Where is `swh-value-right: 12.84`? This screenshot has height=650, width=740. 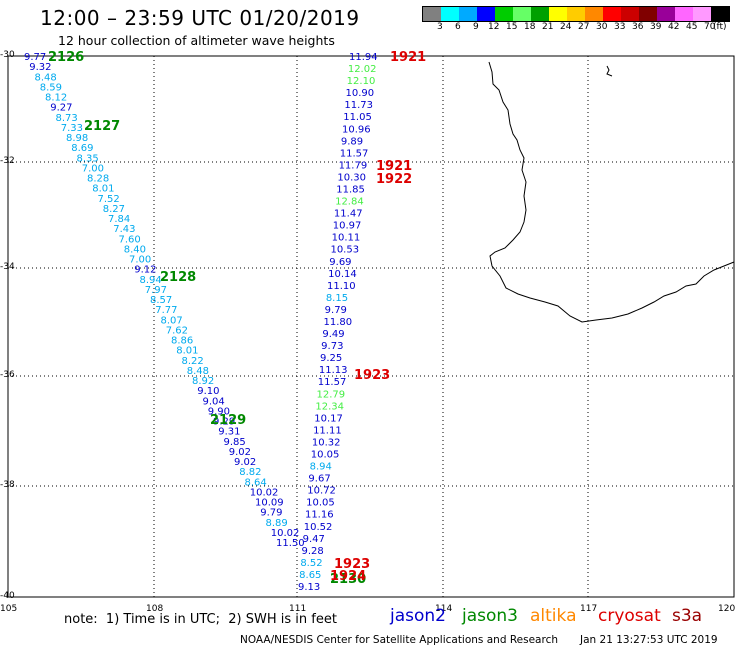
swh-value-right: 12.84 is located at coordinates (349, 202).